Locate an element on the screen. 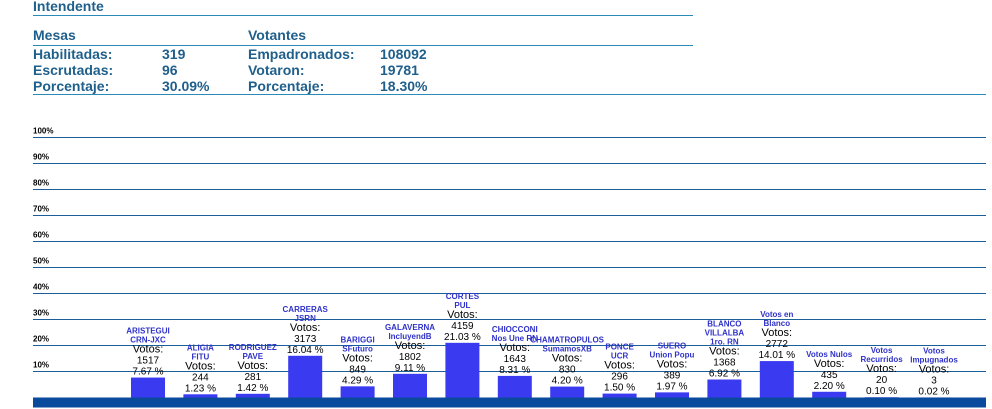  candidate-name-label: SFuturo is located at coordinates (357, 348).